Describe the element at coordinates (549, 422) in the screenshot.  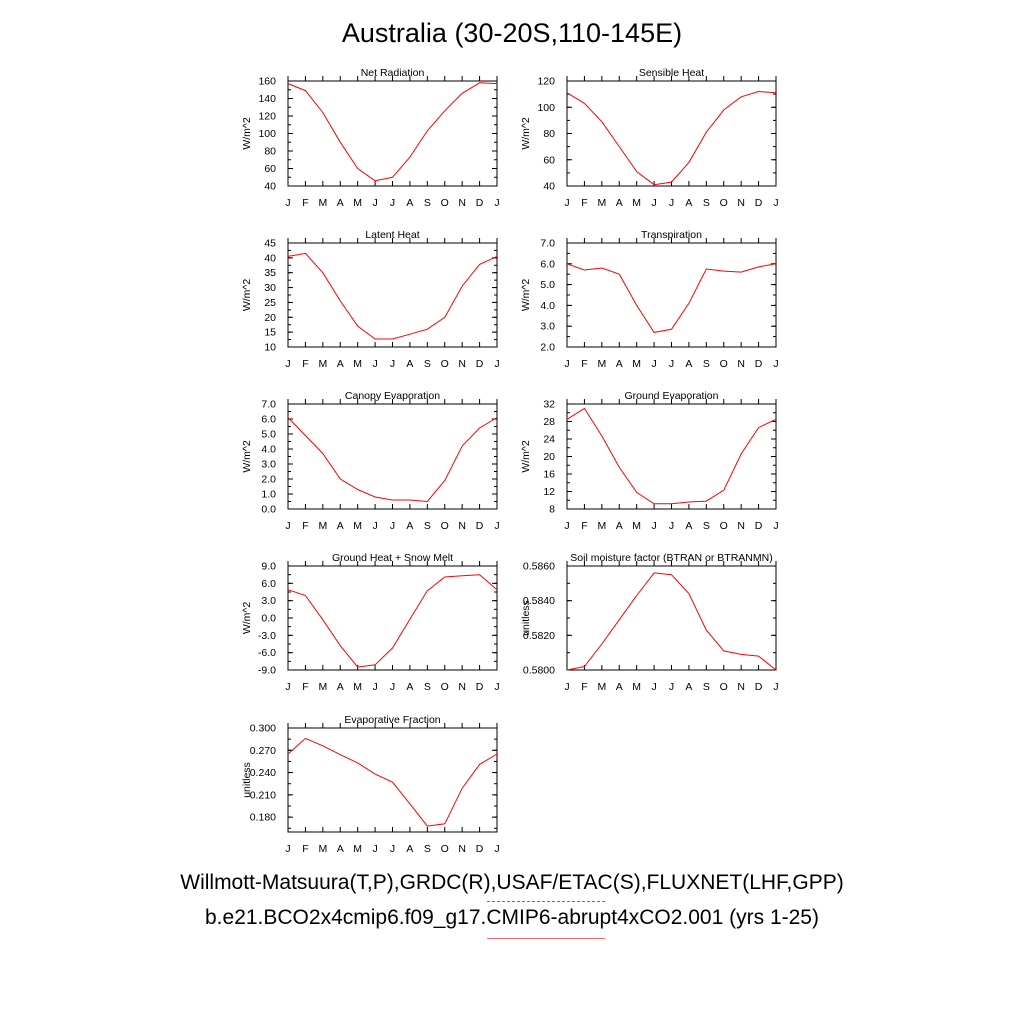
I see `y-tick-label: 28` at that location.